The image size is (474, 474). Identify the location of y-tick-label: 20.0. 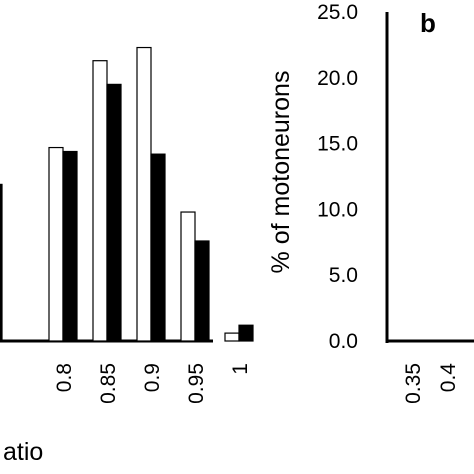
(337, 78).